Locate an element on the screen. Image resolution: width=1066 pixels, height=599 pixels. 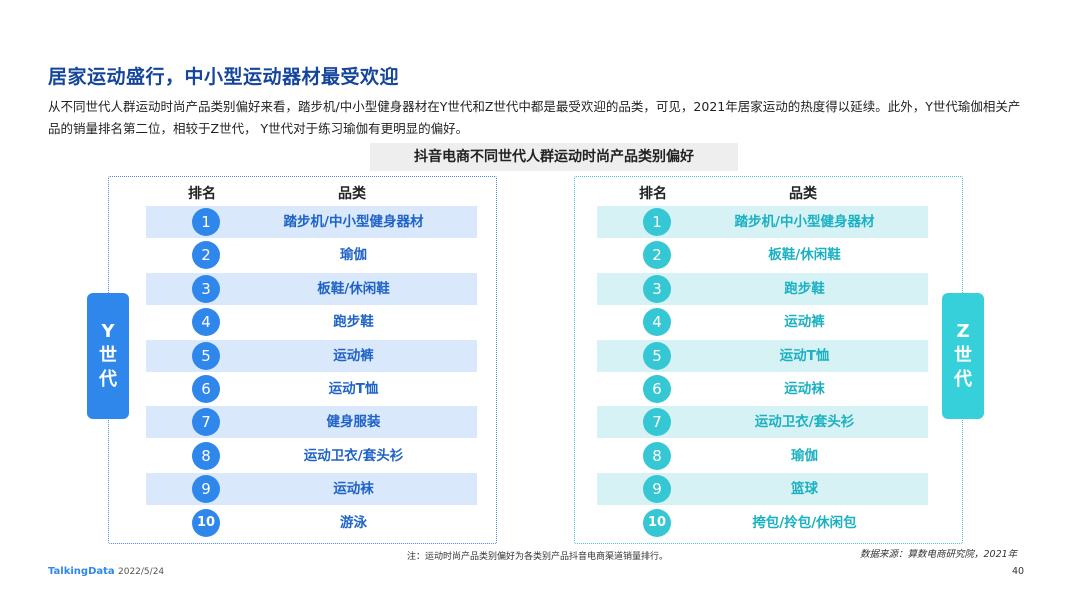
ranking-row: 7 运动卫衣/套头衫 is located at coordinates (762, 422).